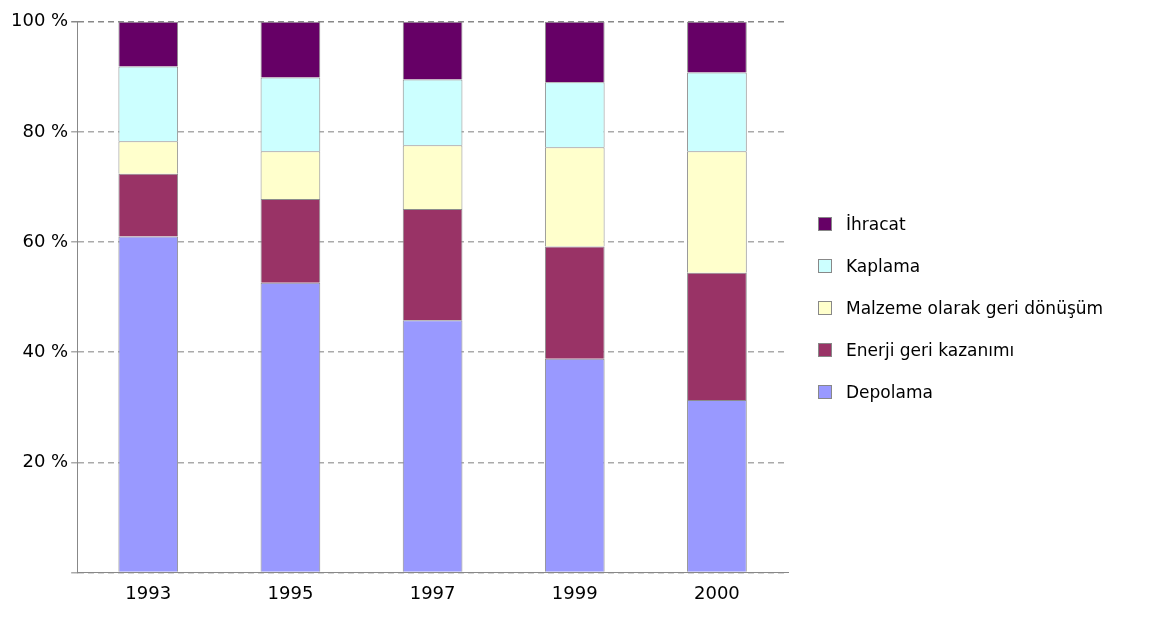 This screenshot has height=621, width=1149. I want to click on legend-label: Depolama, so click(889, 392).